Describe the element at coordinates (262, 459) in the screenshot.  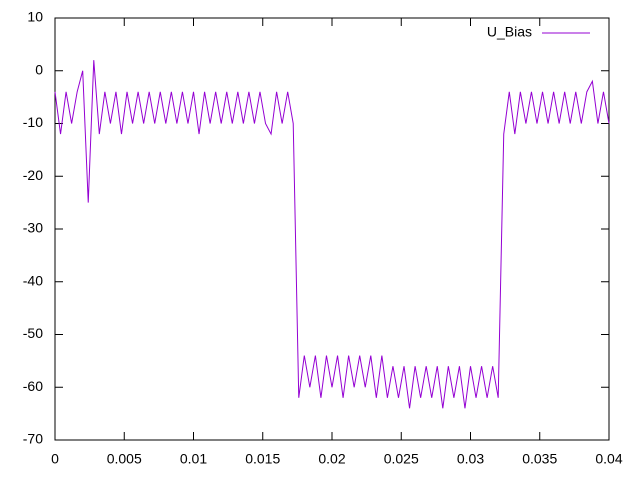
I see `x-tick-label: 0.015` at that location.